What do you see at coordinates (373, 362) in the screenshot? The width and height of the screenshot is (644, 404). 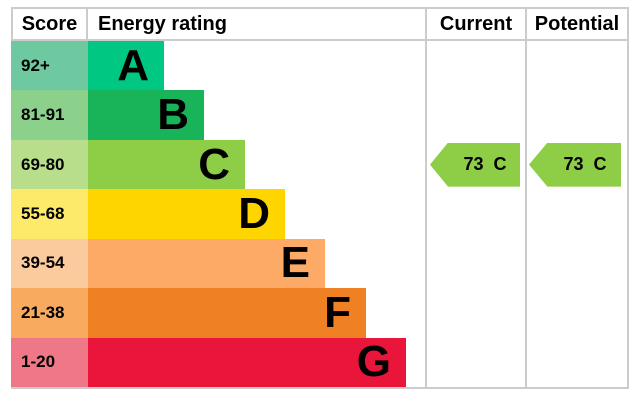 I see `rating-letter: G` at bounding box center [373, 362].